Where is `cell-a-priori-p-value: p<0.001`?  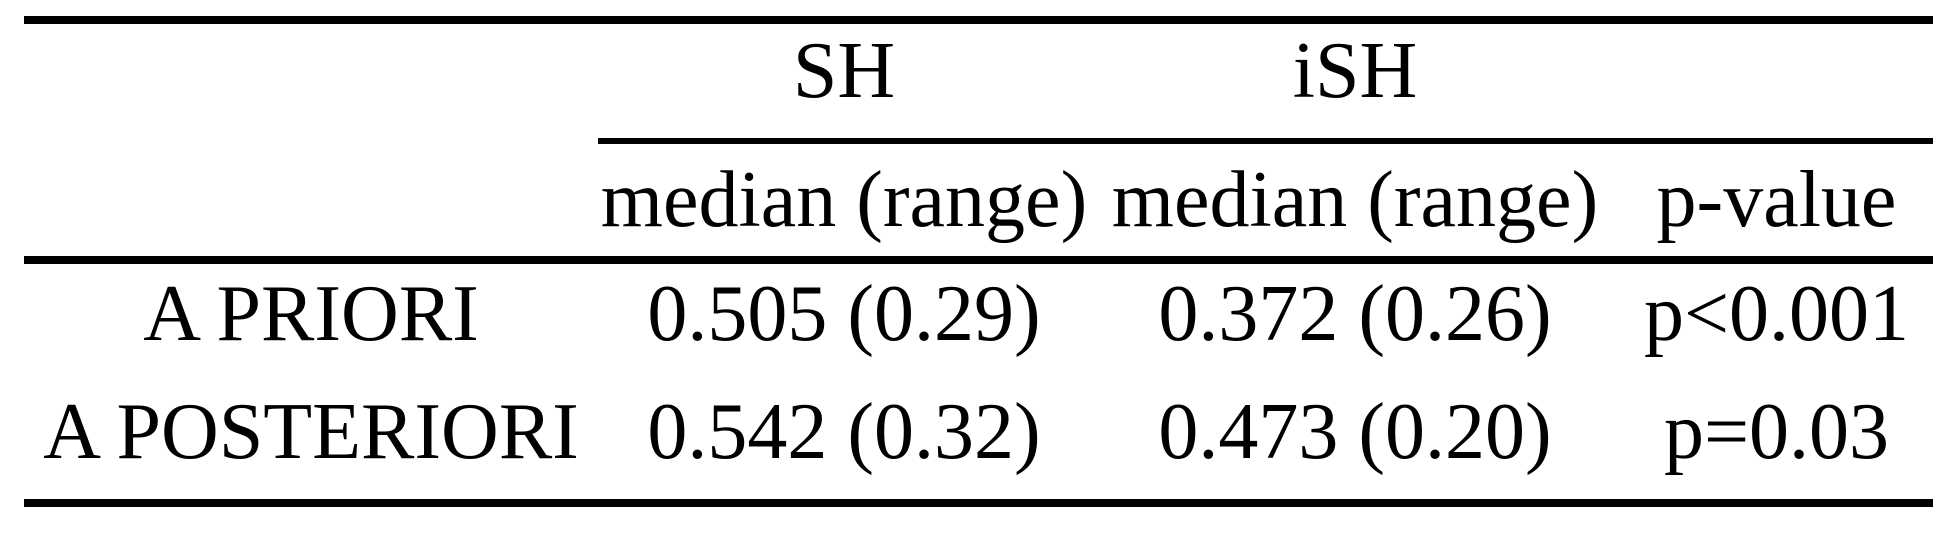 cell-a-priori-p-value: p<0.001 is located at coordinates (1776, 314).